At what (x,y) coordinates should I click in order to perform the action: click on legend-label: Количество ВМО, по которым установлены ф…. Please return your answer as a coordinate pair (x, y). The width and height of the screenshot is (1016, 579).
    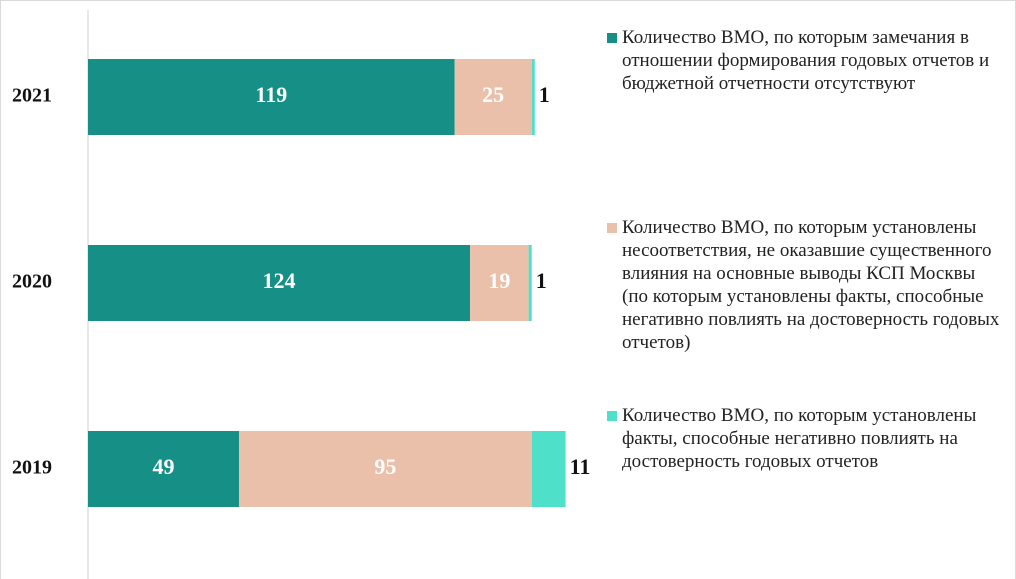
    Looking at the image, I should click on (799, 438).